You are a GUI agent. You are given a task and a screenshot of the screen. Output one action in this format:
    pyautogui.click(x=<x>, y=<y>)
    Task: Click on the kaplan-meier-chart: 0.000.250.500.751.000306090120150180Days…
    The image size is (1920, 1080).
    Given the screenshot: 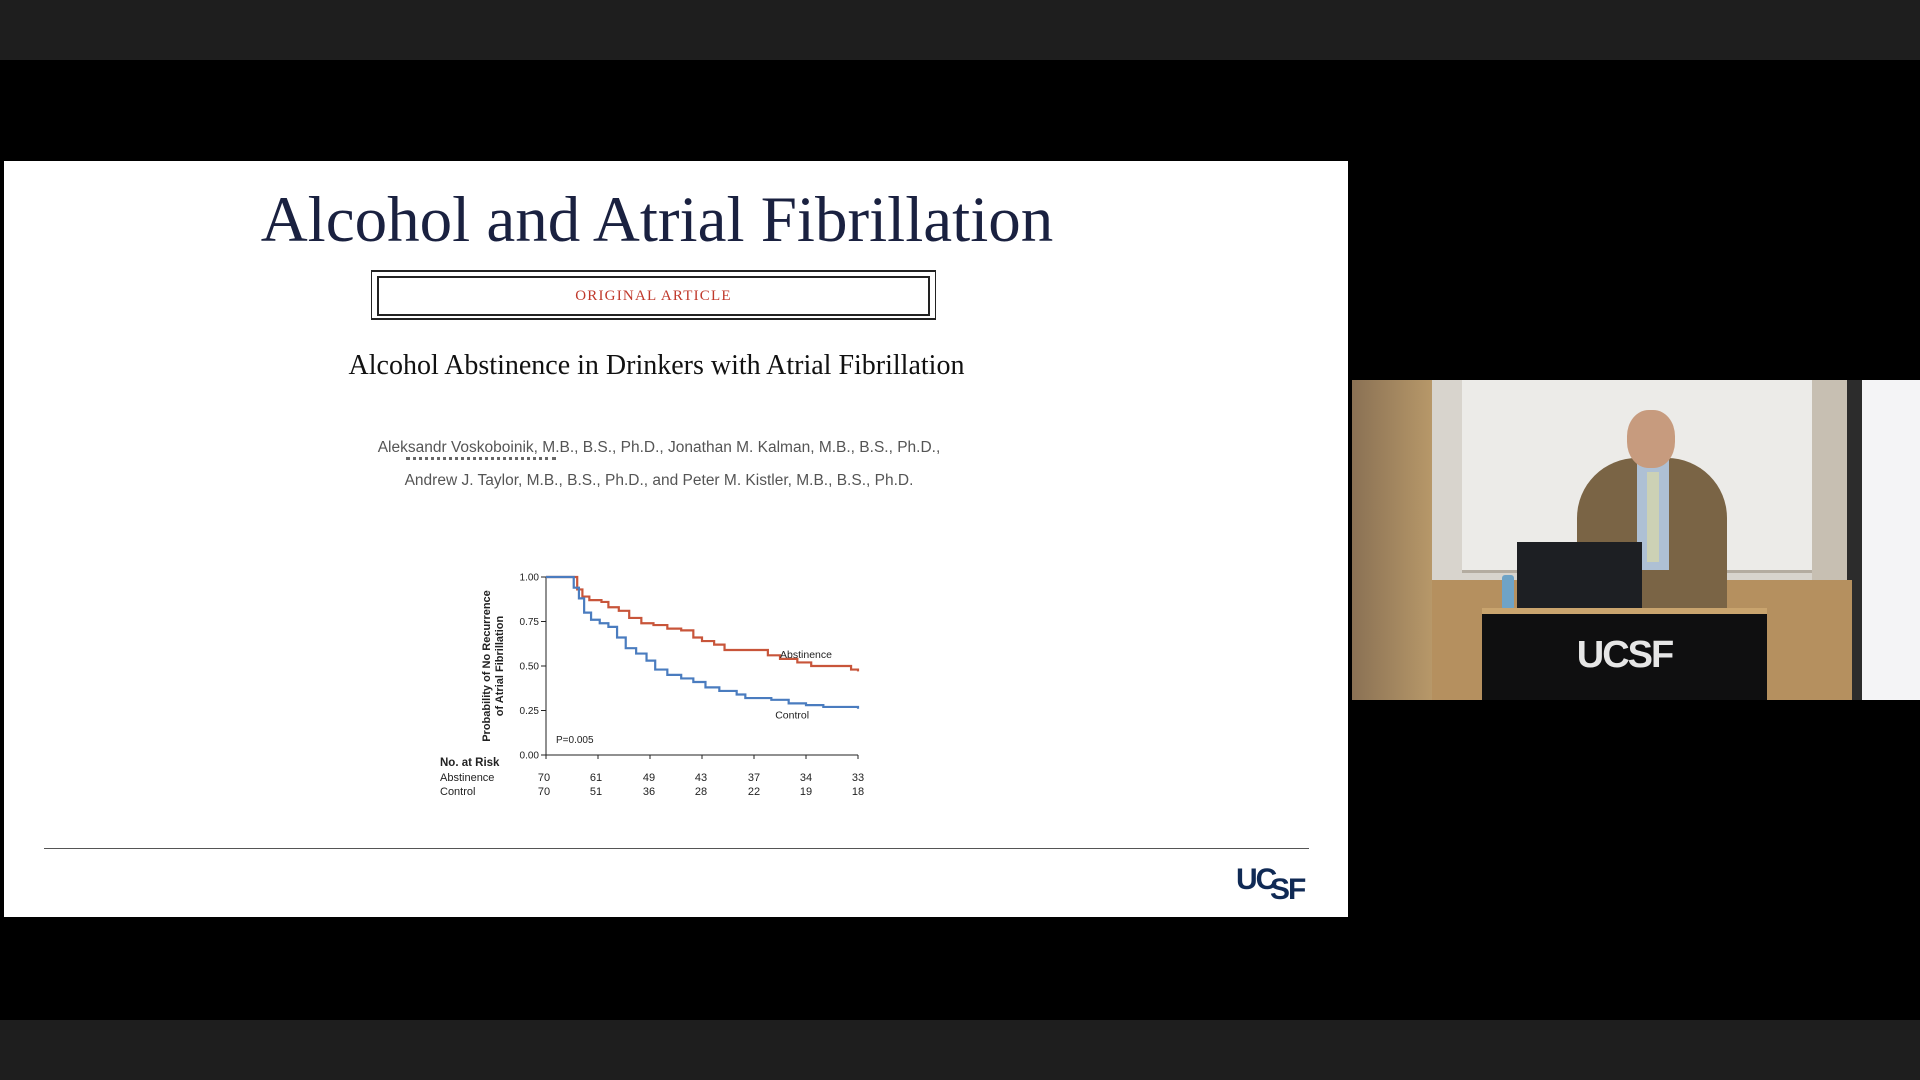 What is the action you would take?
    pyautogui.click(x=644, y=647)
    